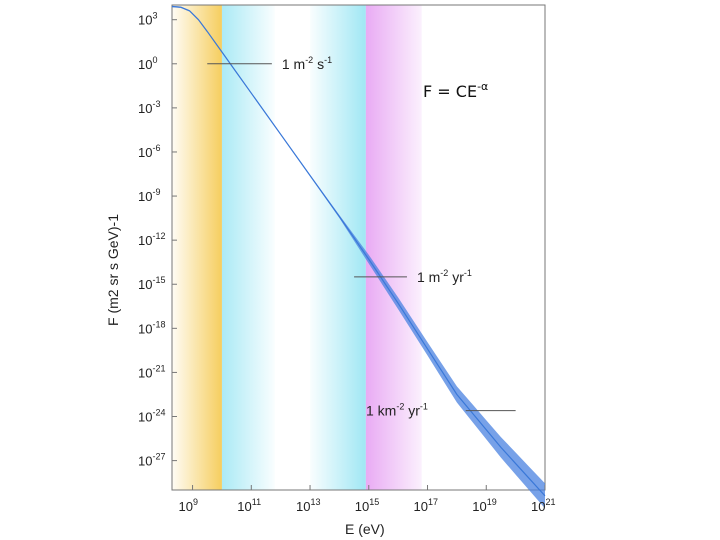 This screenshot has height=540, width=720. What do you see at coordinates (450, 91) in the screenshot?
I see `formula-text: F = CE` at bounding box center [450, 91].